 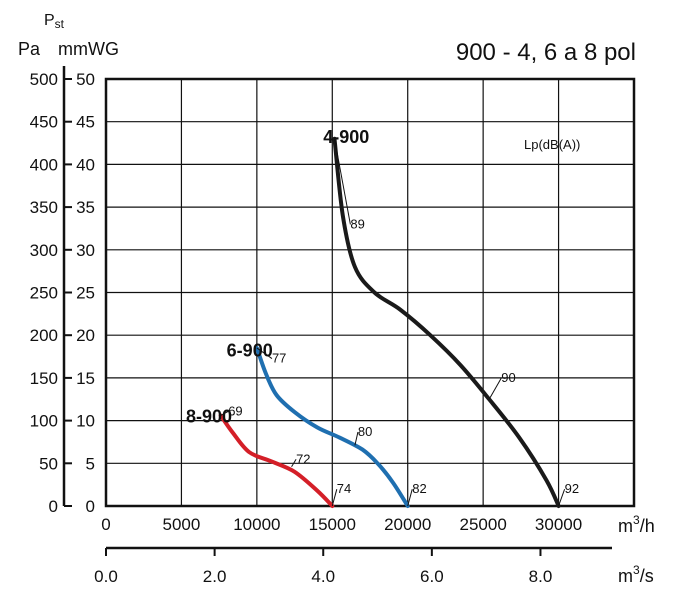 I want to click on noise-value-6-900: 80, so click(x=365, y=431).